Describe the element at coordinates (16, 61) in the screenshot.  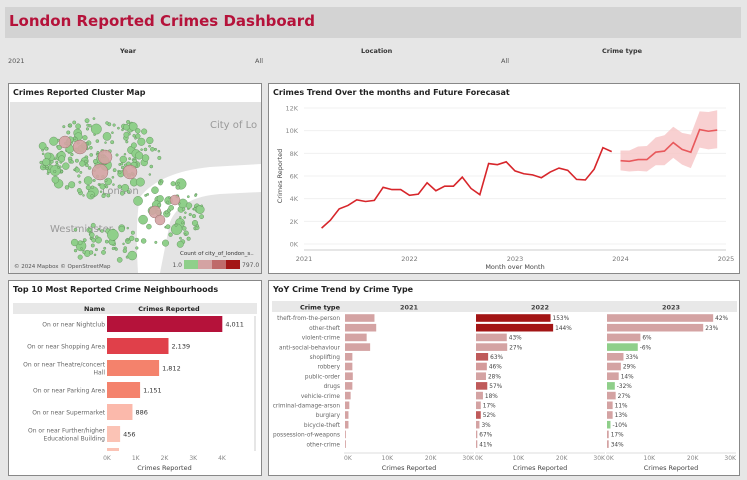
I see `filter-year-select: 2021` at that location.